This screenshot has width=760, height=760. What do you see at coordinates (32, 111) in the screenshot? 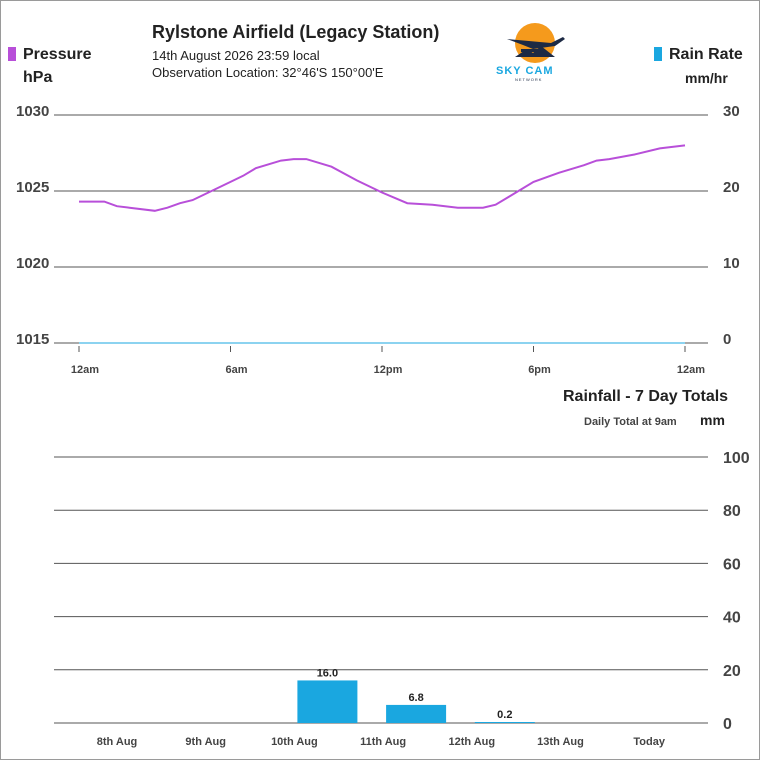
I see `y-axis-left-tick-label: 1030` at bounding box center [32, 111].